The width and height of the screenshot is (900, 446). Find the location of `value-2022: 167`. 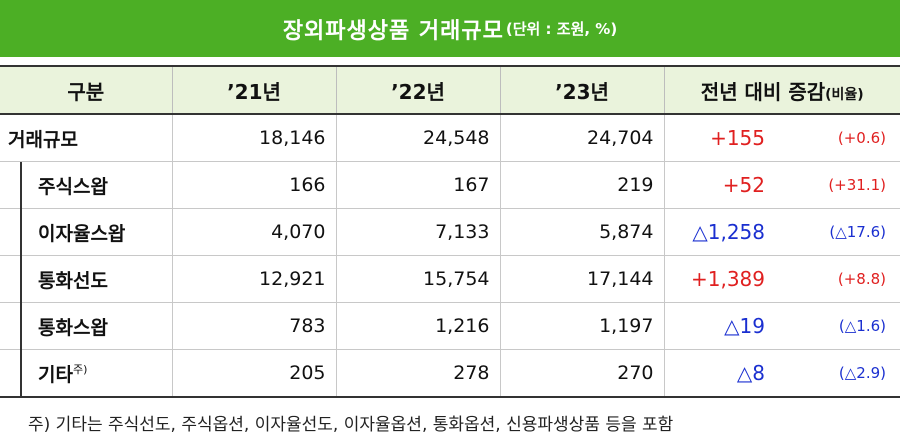

value-2022: 167 is located at coordinates (417, 185).